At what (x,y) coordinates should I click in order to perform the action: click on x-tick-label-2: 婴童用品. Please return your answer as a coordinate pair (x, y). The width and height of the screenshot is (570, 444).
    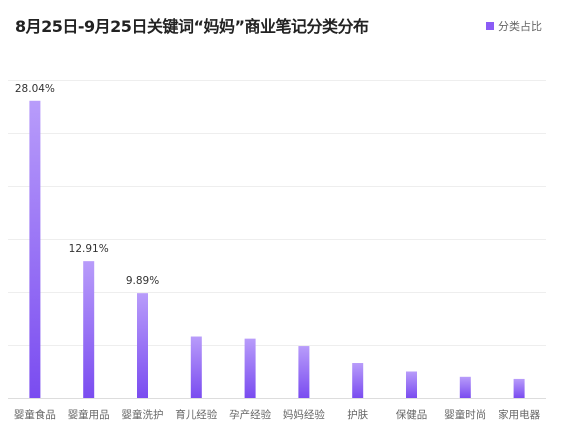
    Looking at the image, I should click on (89, 414).